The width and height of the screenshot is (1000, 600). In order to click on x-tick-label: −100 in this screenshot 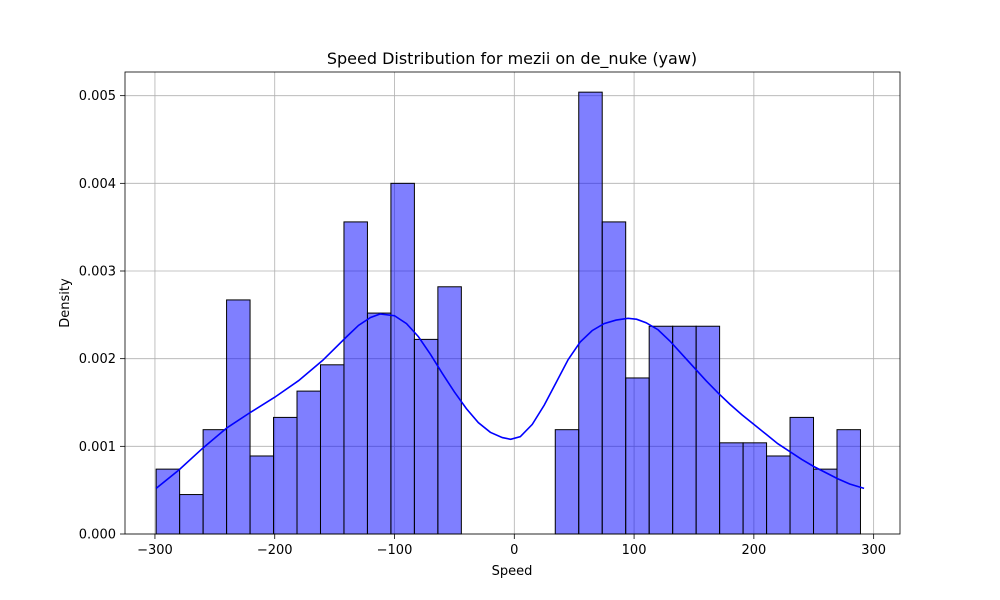, I will do `click(395, 550)`.